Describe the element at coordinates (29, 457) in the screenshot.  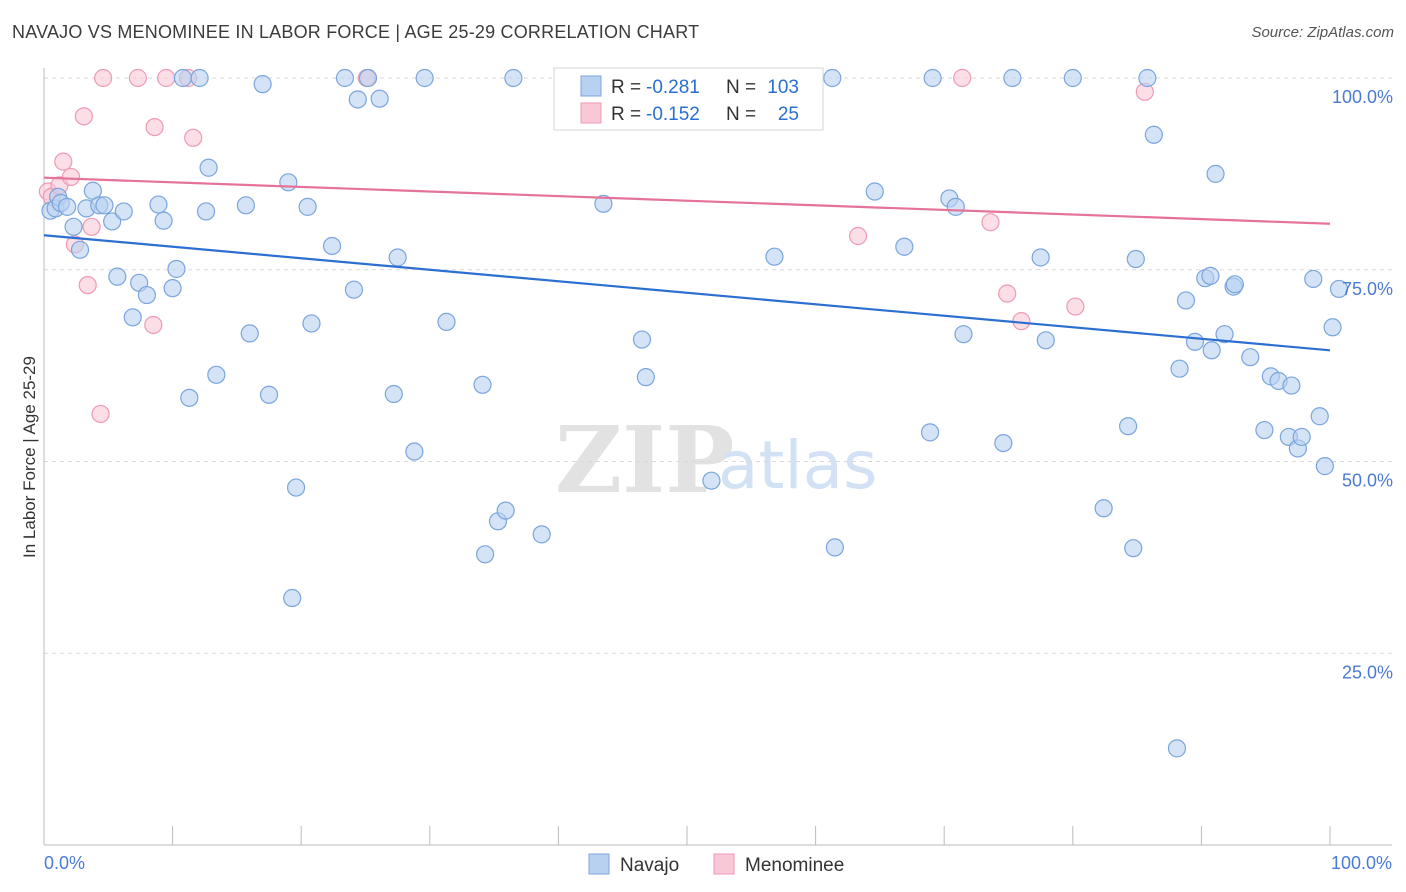
I see `y-axis-label: In Labor Force | Age 25-29` at that location.